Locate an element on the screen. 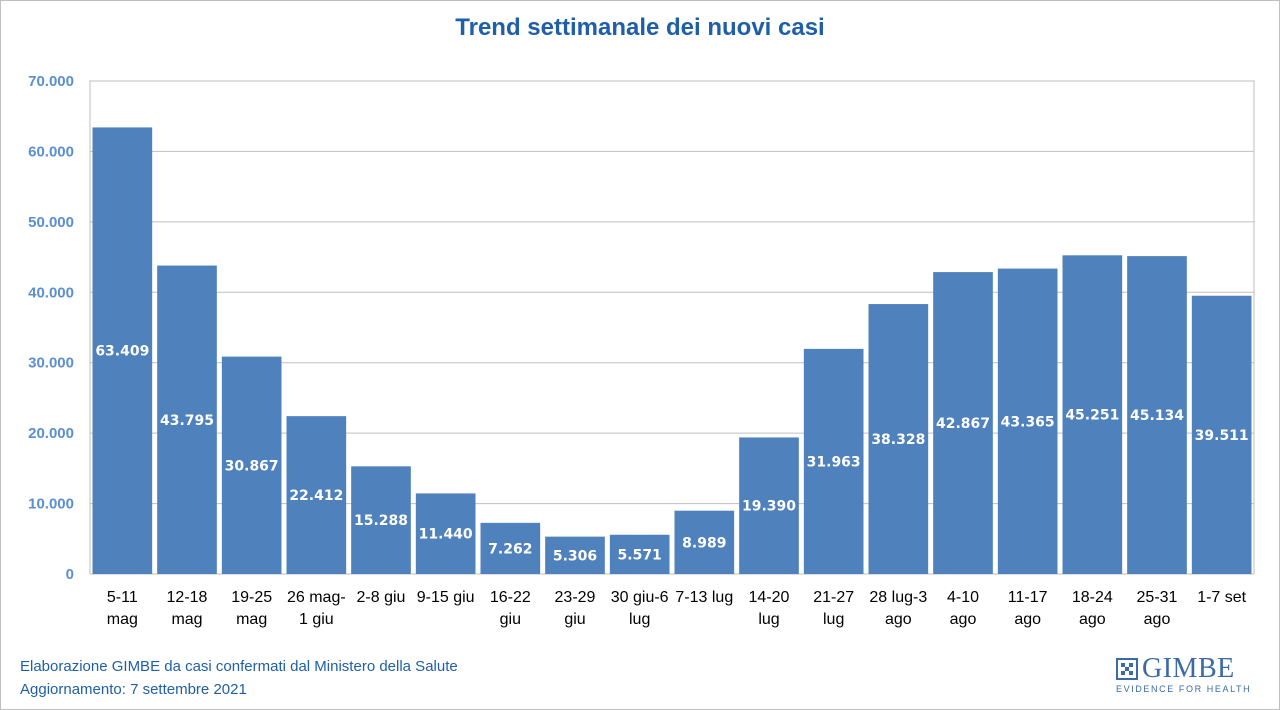 The image size is (1280, 710). data-label: 63.409 is located at coordinates (122, 352).